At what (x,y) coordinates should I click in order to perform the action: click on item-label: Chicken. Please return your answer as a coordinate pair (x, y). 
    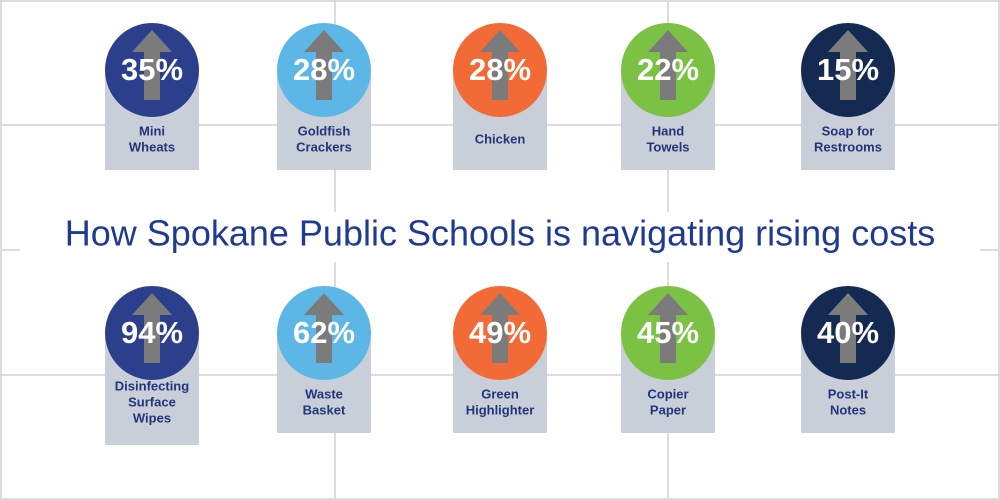
    Looking at the image, I should click on (500, 138).